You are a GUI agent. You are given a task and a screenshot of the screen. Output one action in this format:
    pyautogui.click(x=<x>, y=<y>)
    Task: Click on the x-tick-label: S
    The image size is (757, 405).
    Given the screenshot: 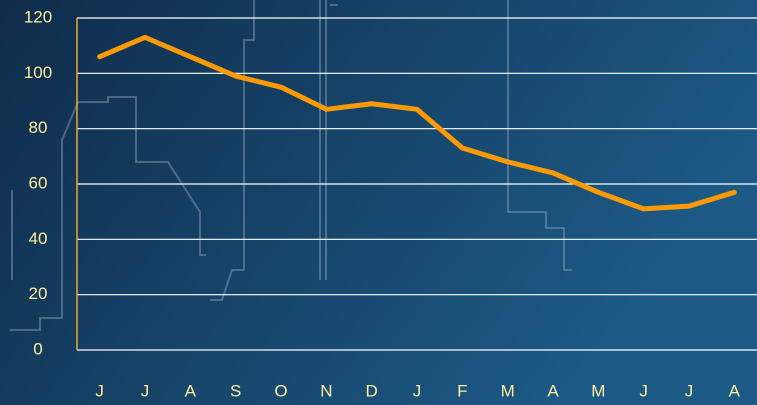 What is the action you would take?
    pyautogui.click(x=235, y=390)
    